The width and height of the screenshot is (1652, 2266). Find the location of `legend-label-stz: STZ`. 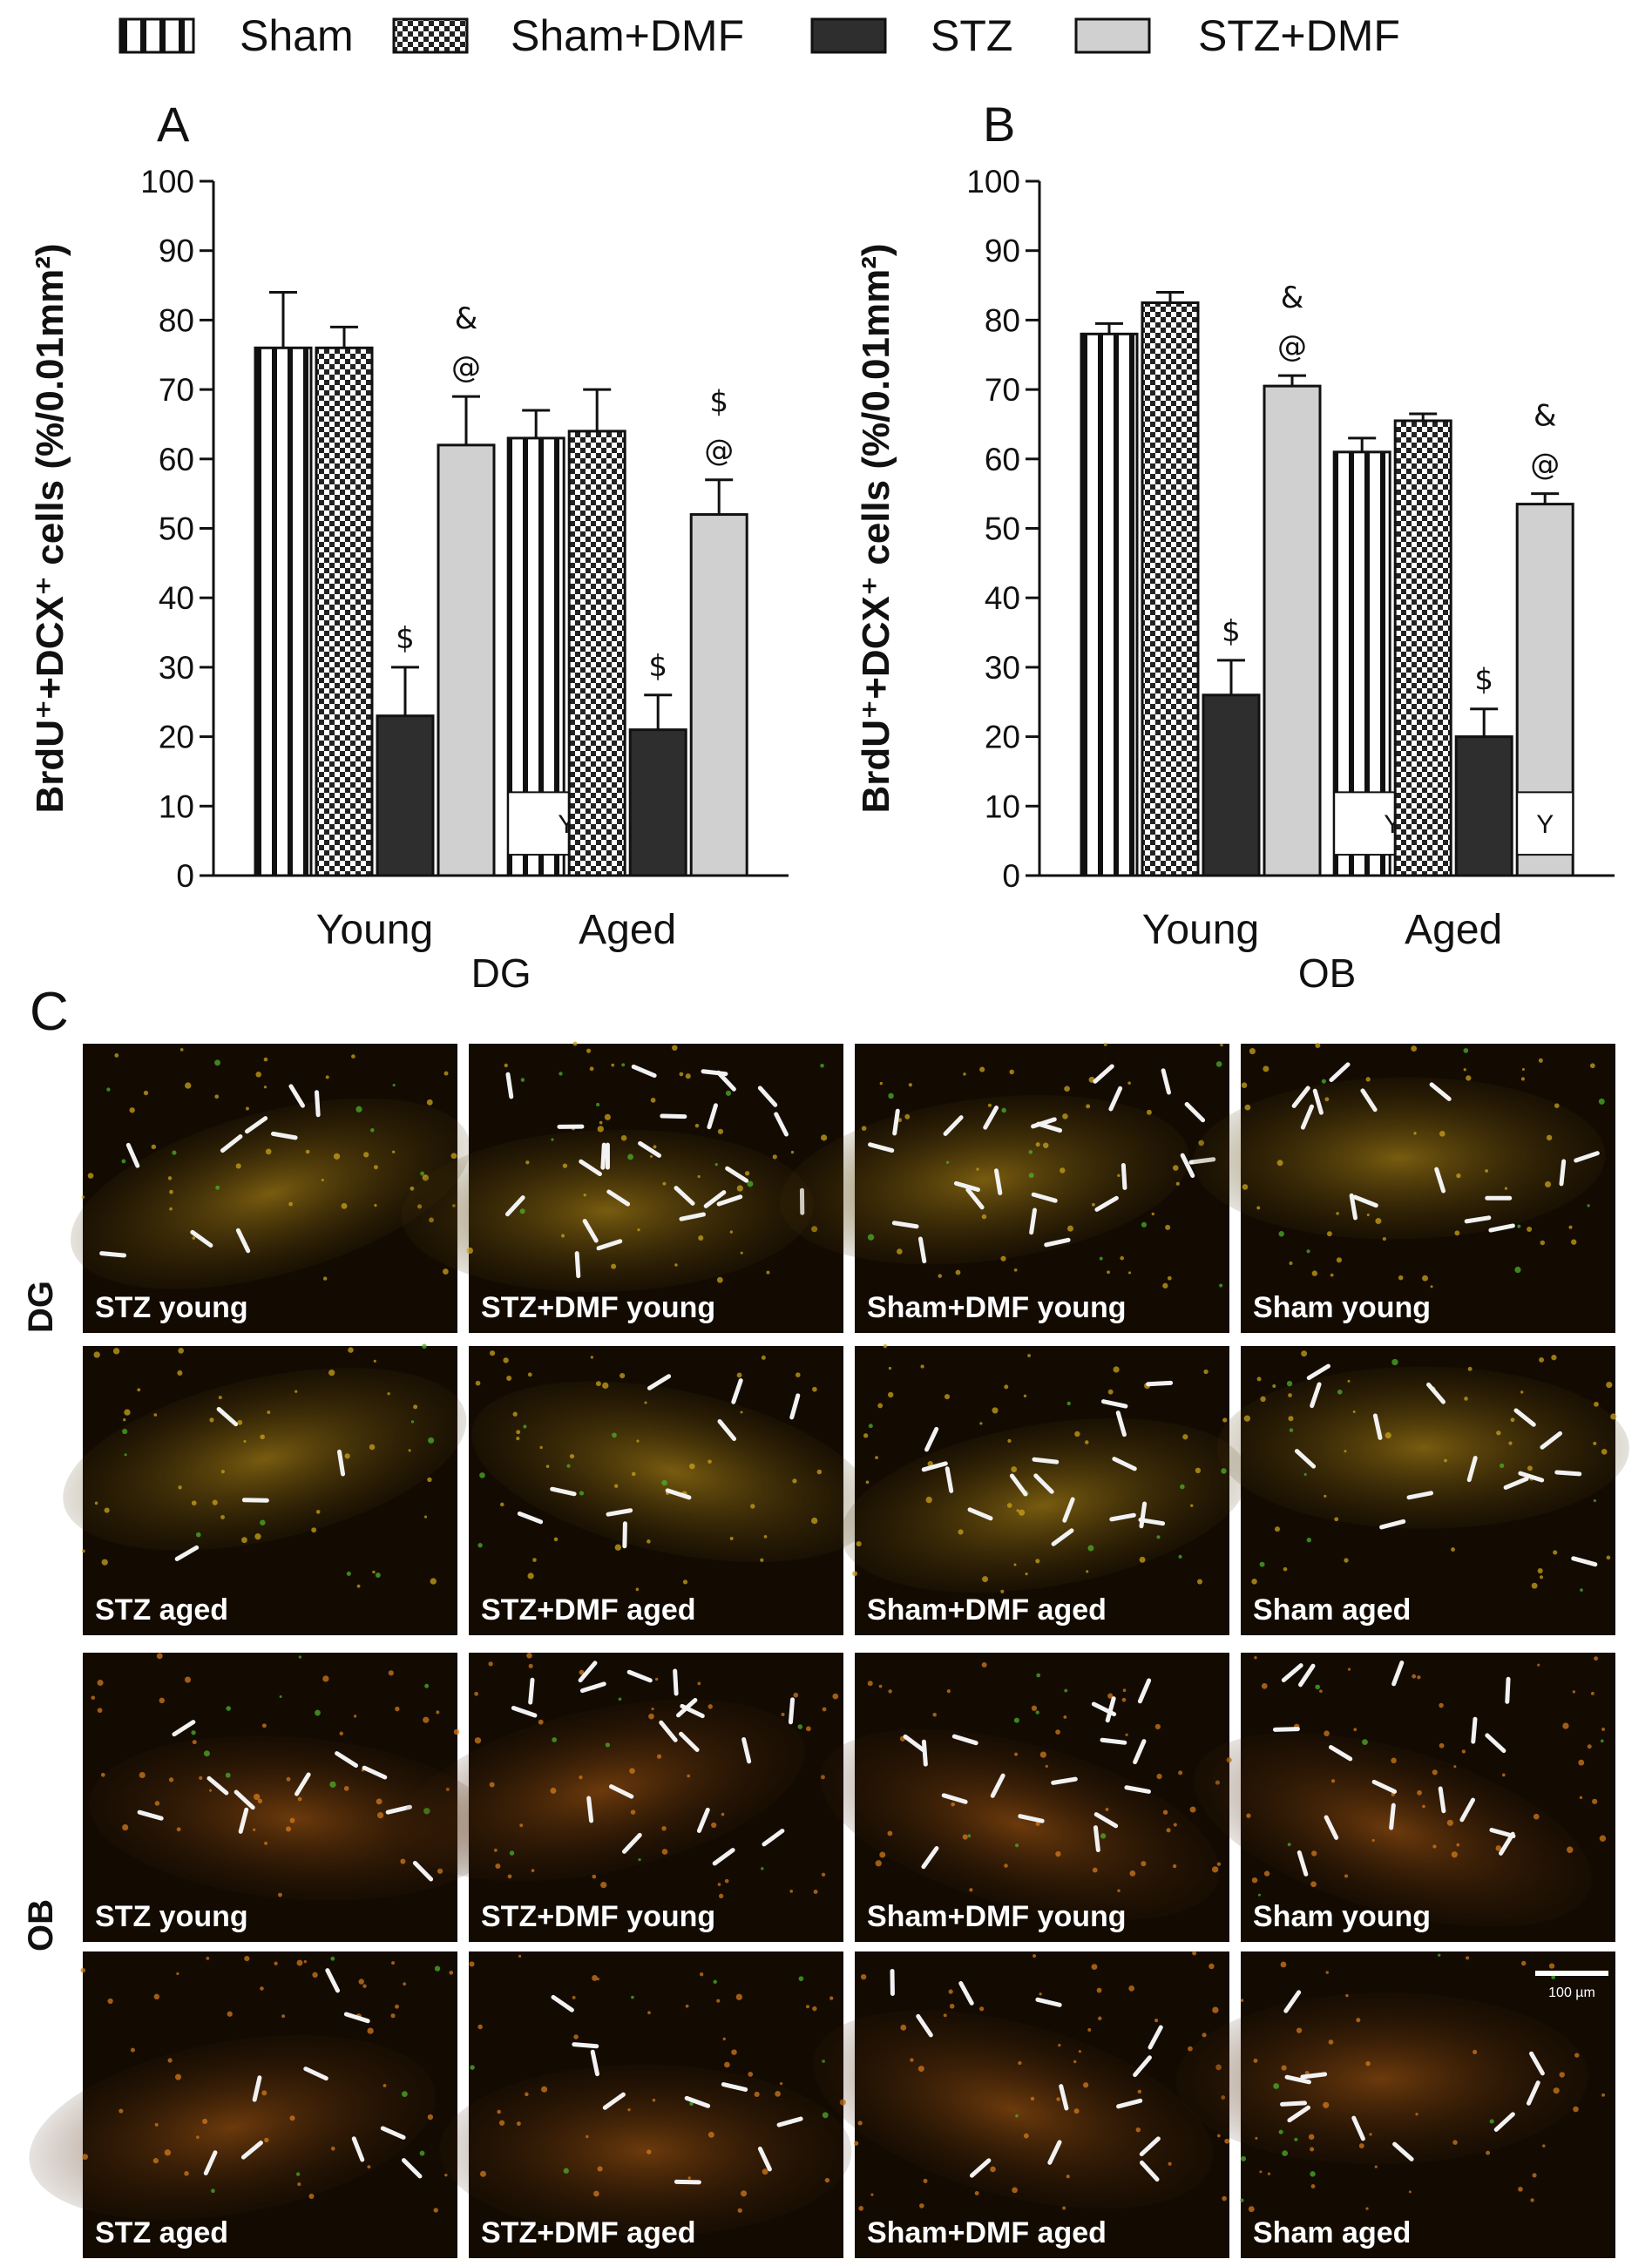

legend-label-stz: STZ is located at coordinates (972, 35).